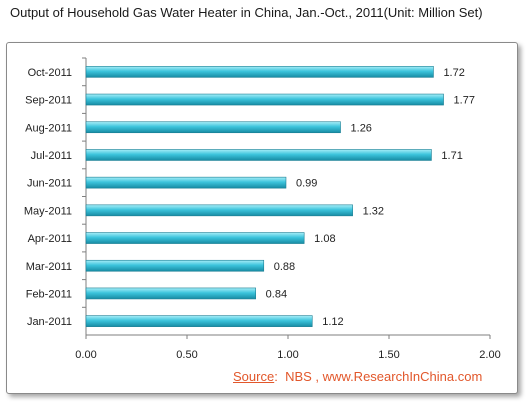 This screenshot has height=405, width=530. What do you see at coordinates (332, 322) in the screenshot?
I see `bar-value-label: 1.12` at bounding box center [332, 322].